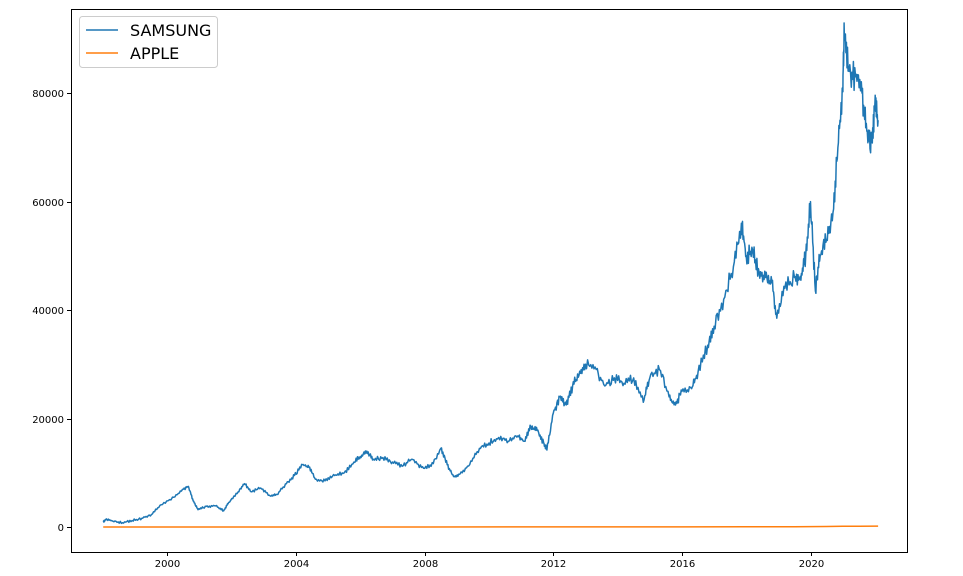  What do you see at coordinates (167, 564) in the screenshot?
I see `x-tick-label: 2000` at bounding box center [167, 564].